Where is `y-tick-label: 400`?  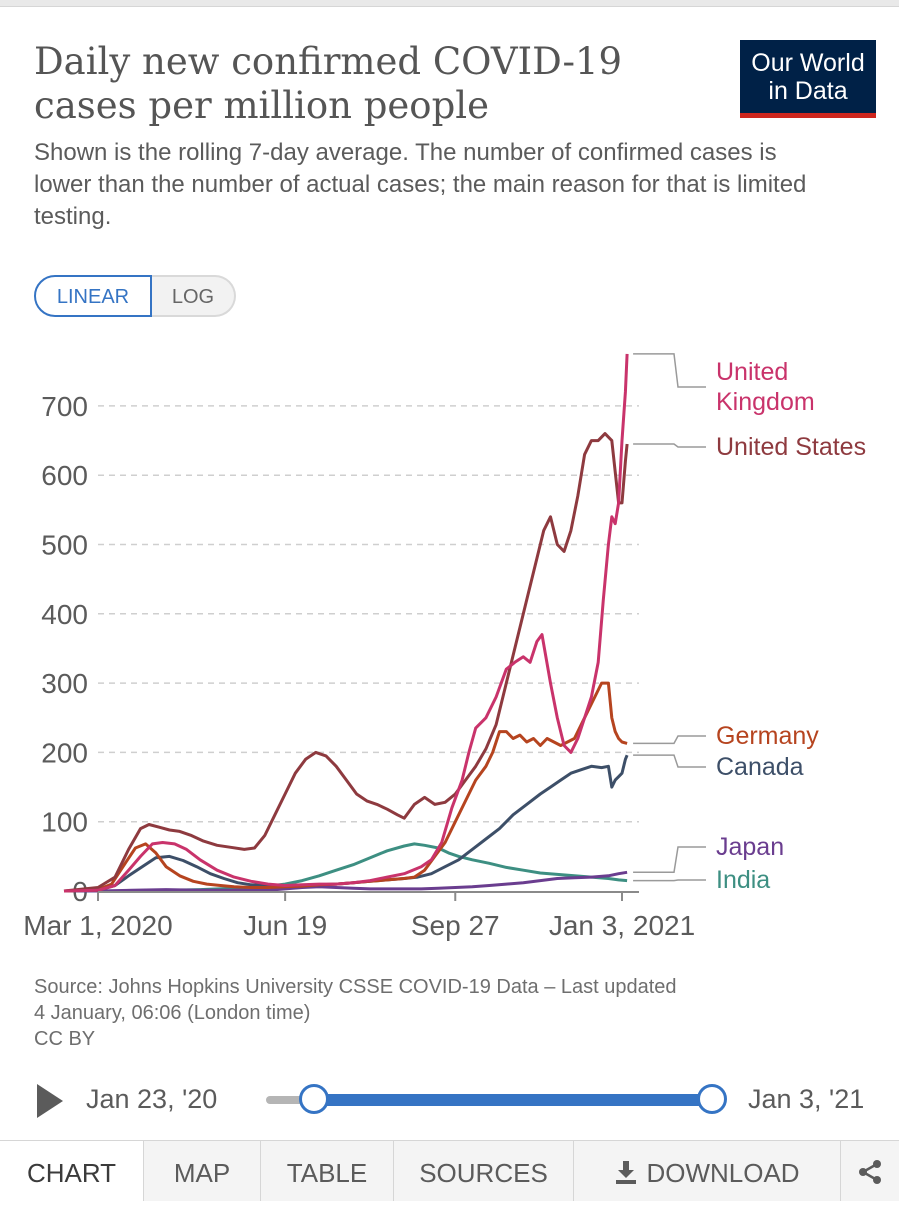
y-tick-label: 400 is located at coordinates (64, 614).